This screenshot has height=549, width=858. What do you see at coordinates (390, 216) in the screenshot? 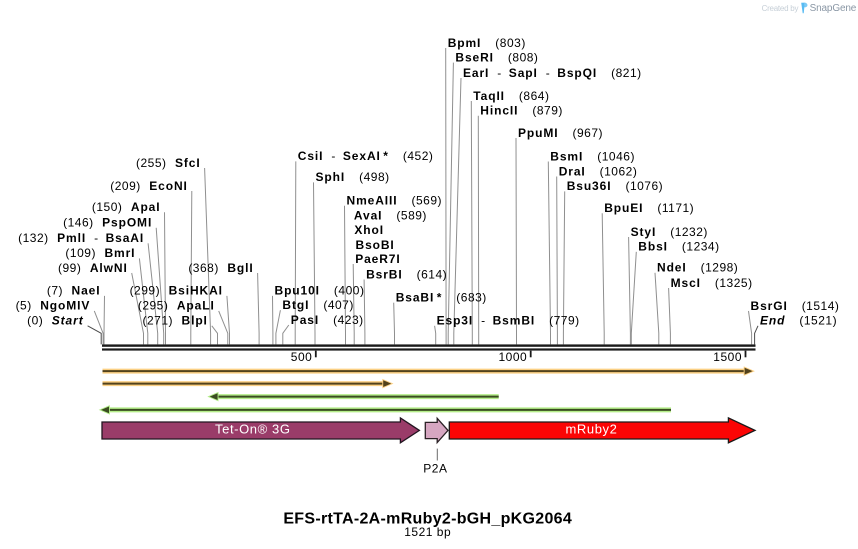
I see `svg-text:AvaI(589): AvaI (589)` at bounding box center [390, 216].